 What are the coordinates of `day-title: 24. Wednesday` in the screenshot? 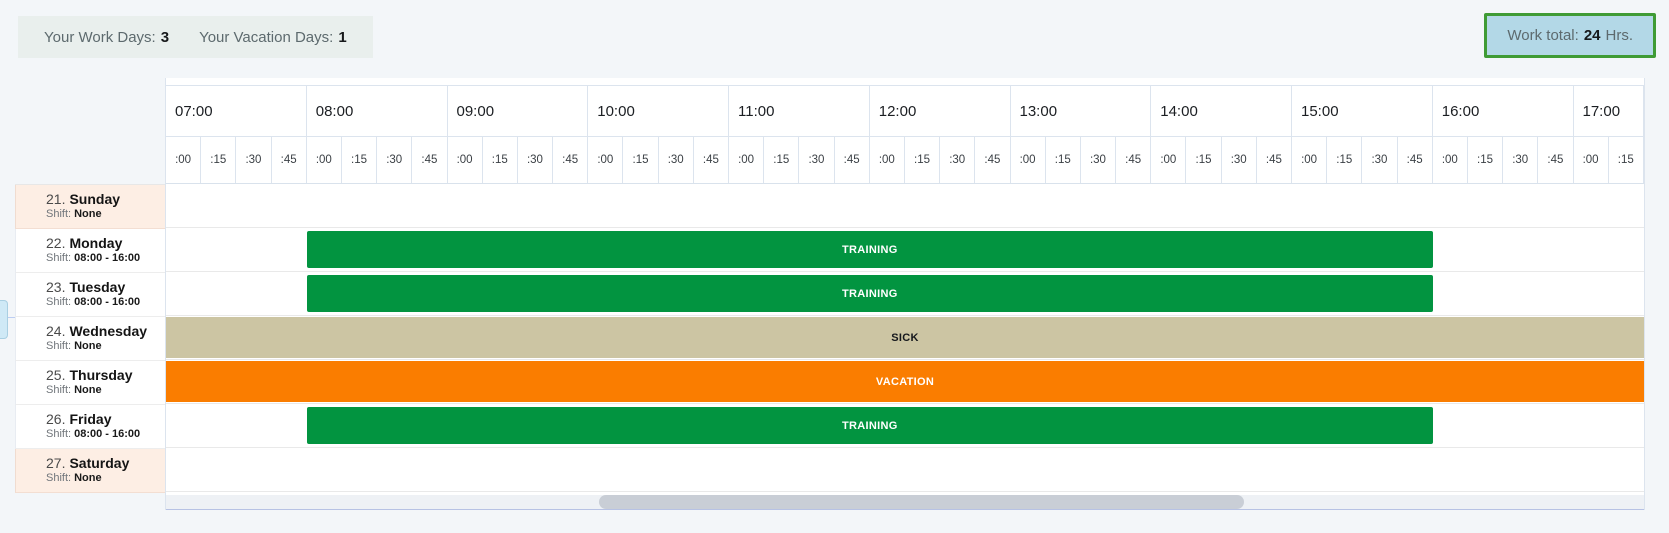 It's located at (103, 331).